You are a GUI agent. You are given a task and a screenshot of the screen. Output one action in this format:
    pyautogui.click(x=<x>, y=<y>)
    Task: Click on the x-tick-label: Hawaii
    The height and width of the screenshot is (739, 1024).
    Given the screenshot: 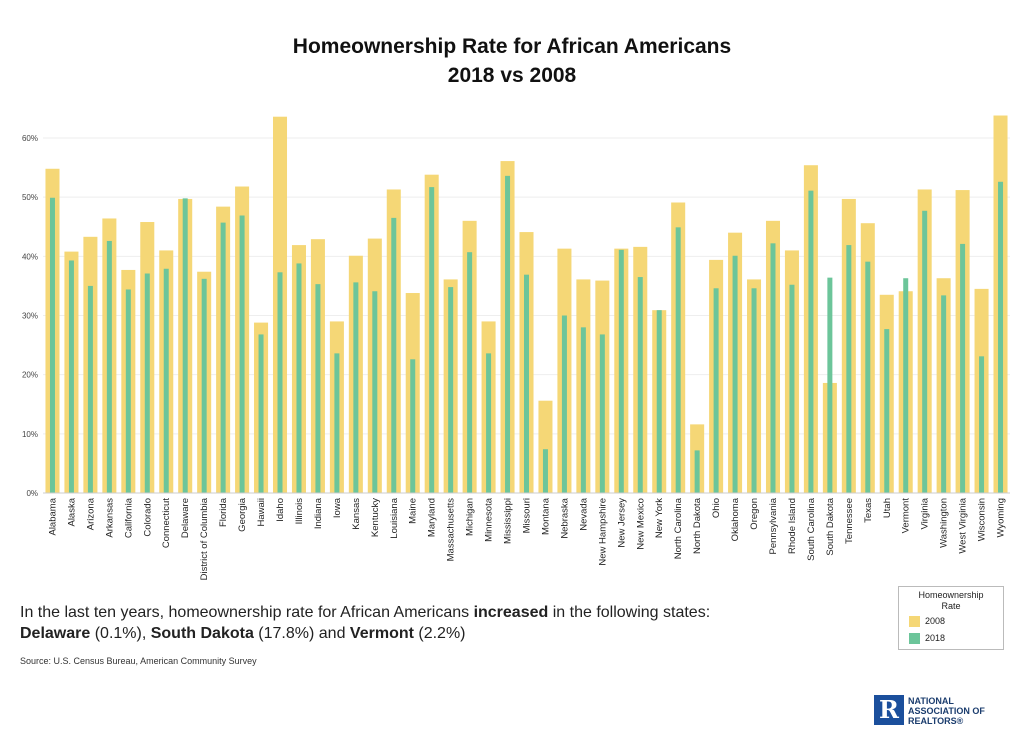 What is the action you would take?
    pyautogui.click(x=261, y=512)
    